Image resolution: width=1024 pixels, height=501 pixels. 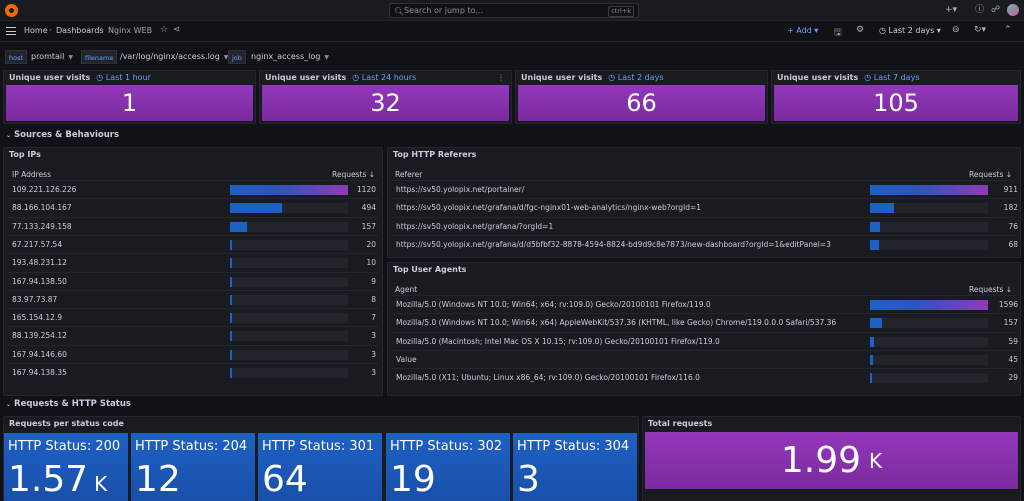 What do you see at coordinates (37, 244) in the screenshot?
I see `ip-address: 67.217.57.54` at bounding box center [37, 244].